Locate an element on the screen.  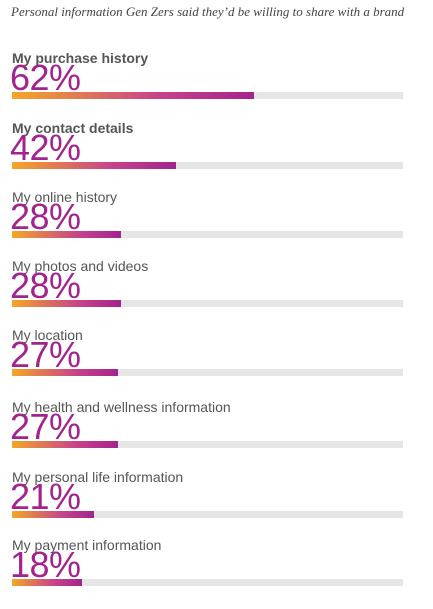
bar-value-label: 62% is located at coordinates (45, 77).